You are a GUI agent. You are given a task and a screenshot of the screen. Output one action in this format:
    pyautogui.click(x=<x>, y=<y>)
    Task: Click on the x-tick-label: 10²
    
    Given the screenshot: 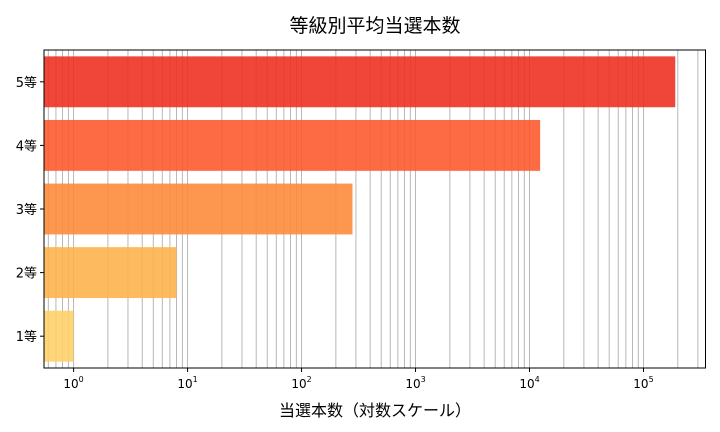 What is the action you would take?
    pyautogui.click(x=301, y=383)
    